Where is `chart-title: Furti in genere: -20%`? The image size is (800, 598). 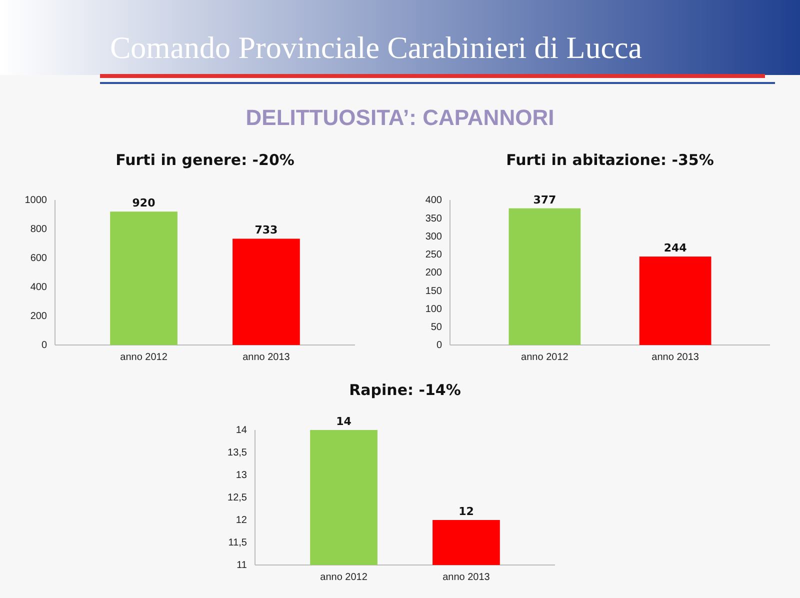 chart-title: Furti in genere: -20% is located at coordinates (205, 160).